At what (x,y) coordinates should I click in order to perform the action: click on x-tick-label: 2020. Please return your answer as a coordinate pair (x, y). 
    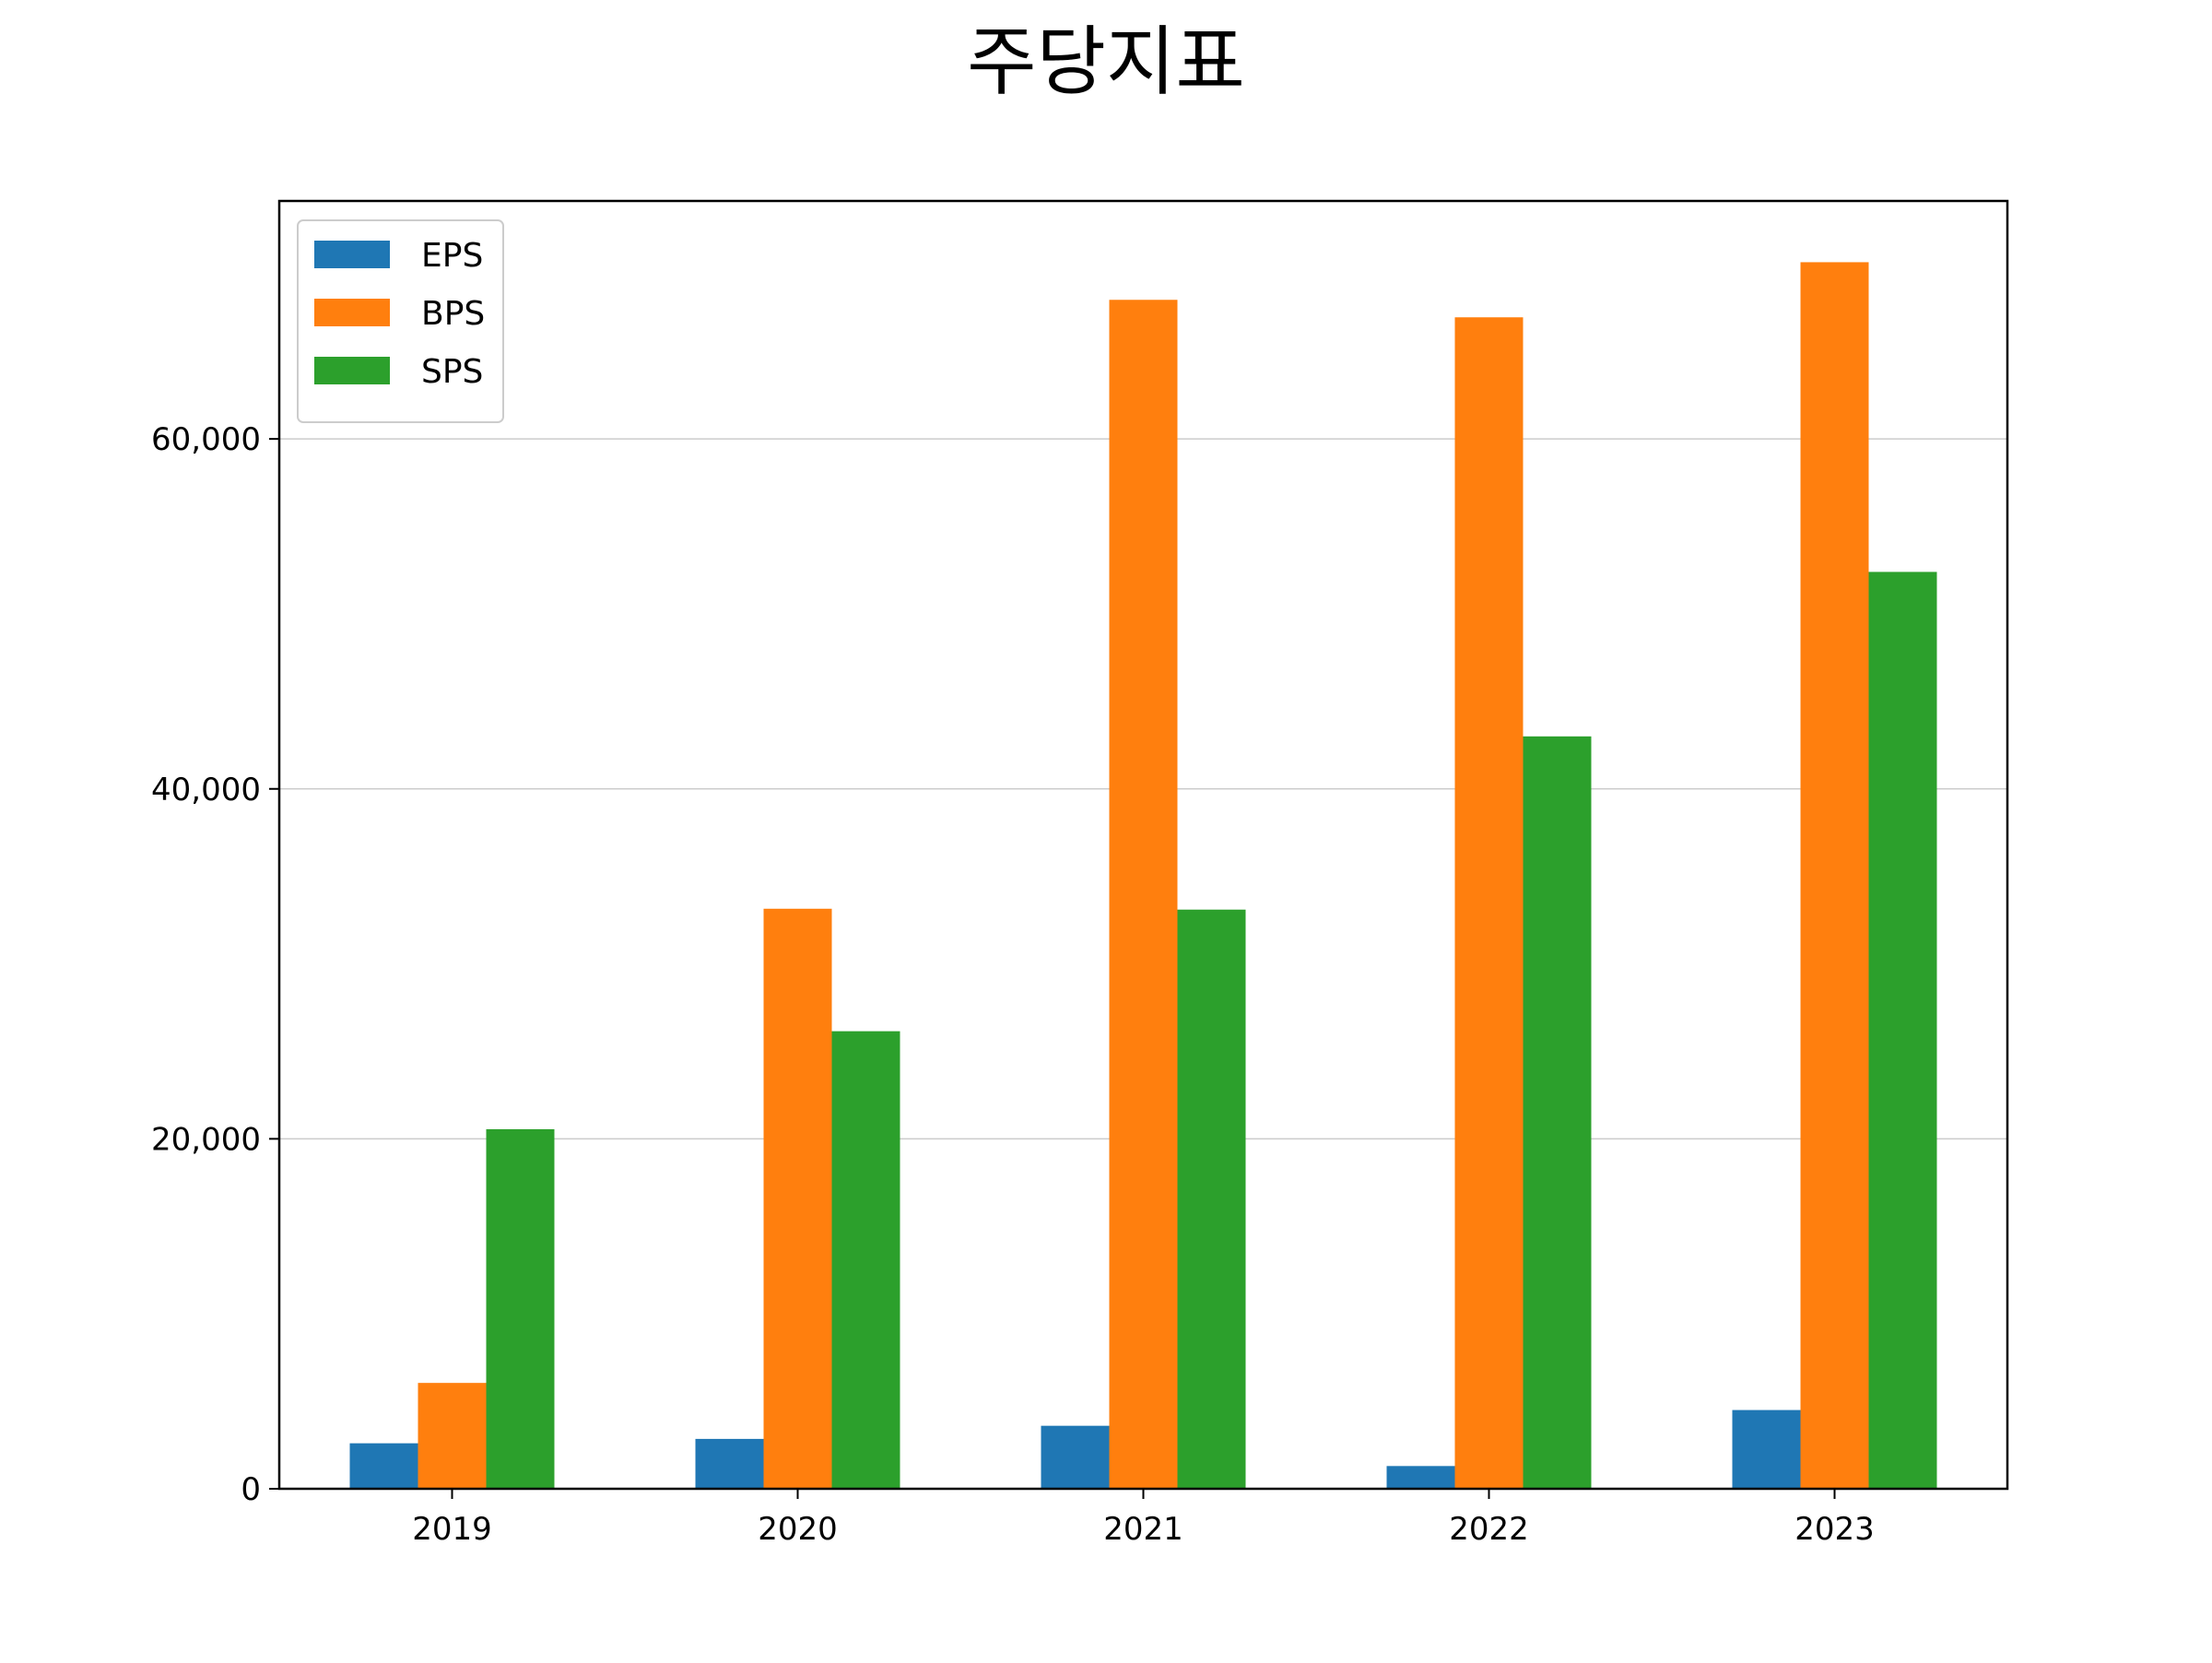
    Looking at the image, I should click on (798, 1529).